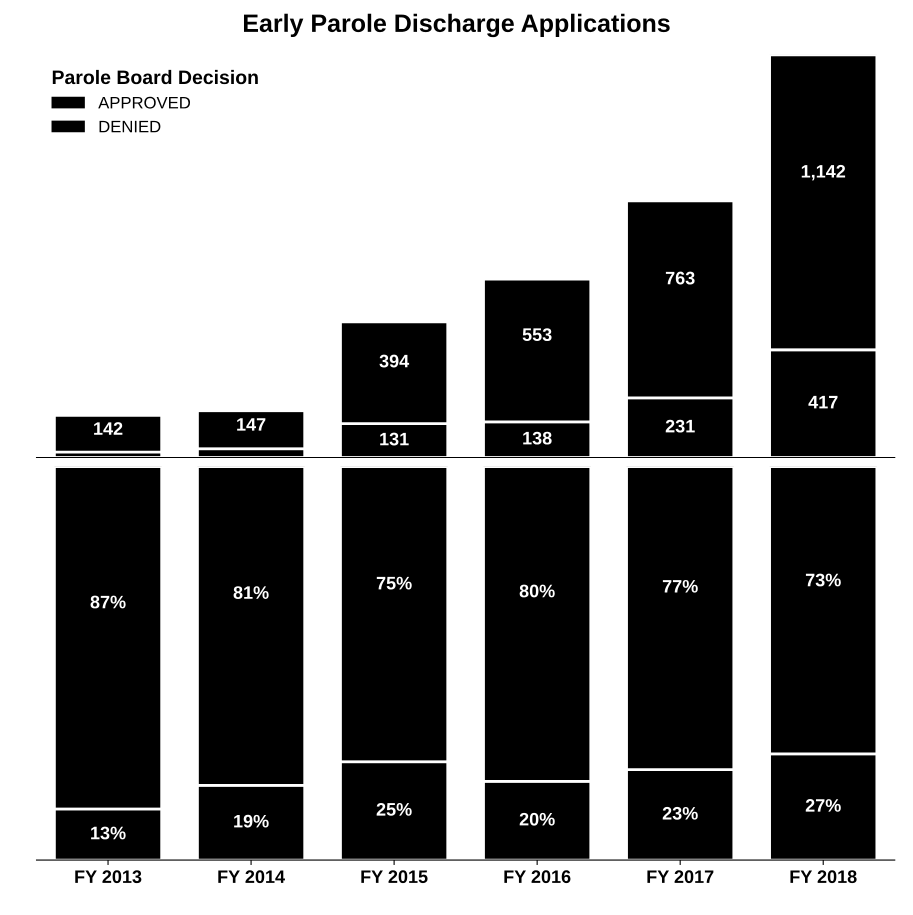 The height and width of the screenshot is (915, 913). I want to click on legend-label: DENIED, so click(130, 126).